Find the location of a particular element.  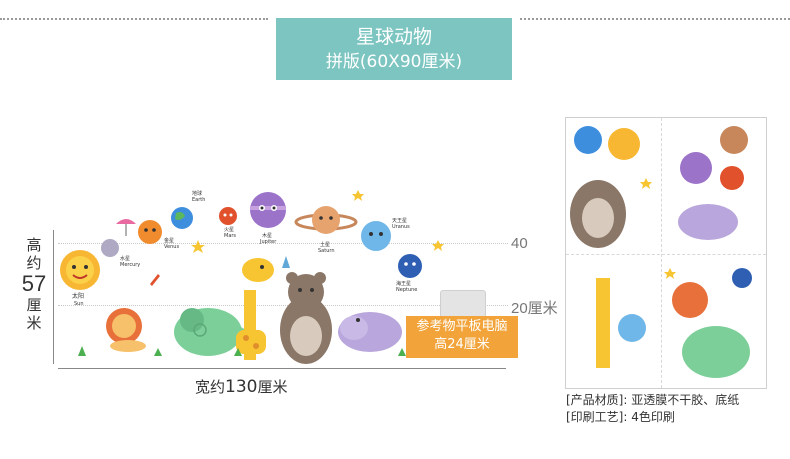

mars-label: Mars is located at coordinates (230, 236).